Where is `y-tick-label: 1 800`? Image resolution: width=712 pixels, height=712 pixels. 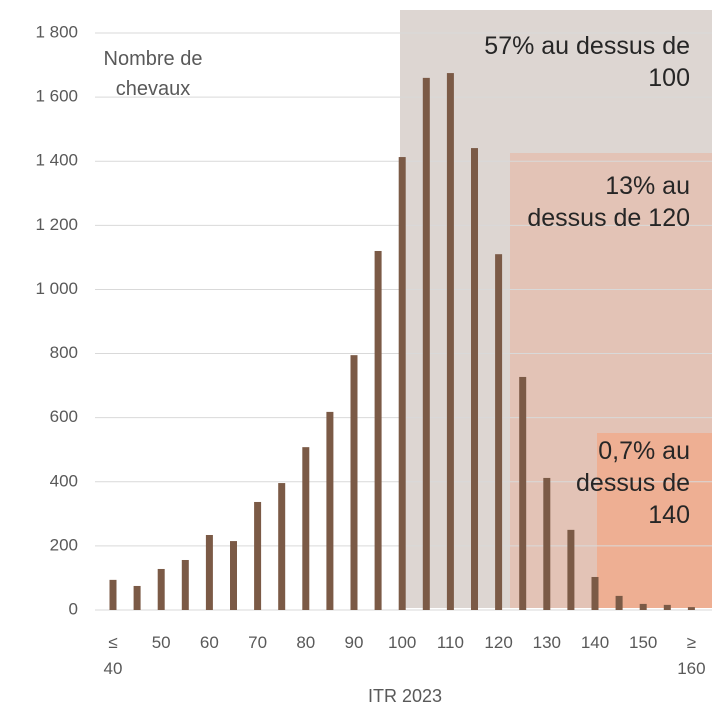
y-tick-label: 1 800 is located at coordinates (56, 31).